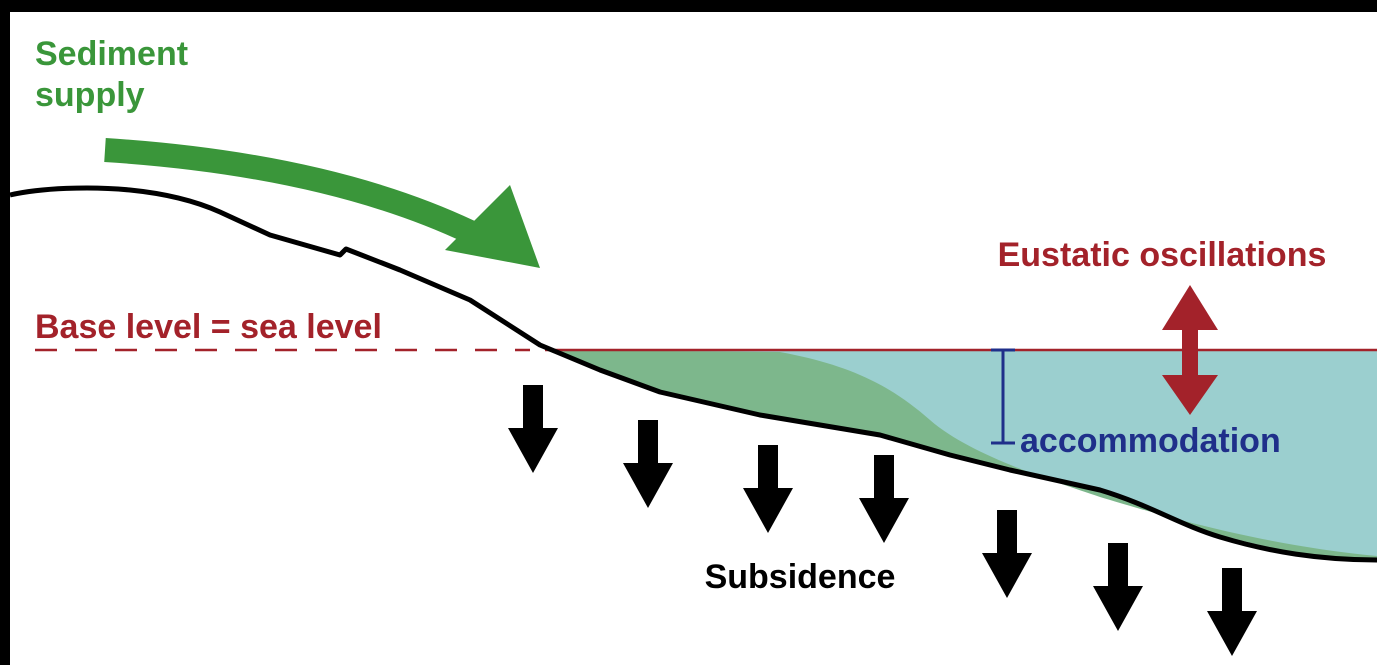  Describe the element at coordinates (1162, 255) in the screenshot. I see `eustatic-label: Eustatic oscillations` at that location.